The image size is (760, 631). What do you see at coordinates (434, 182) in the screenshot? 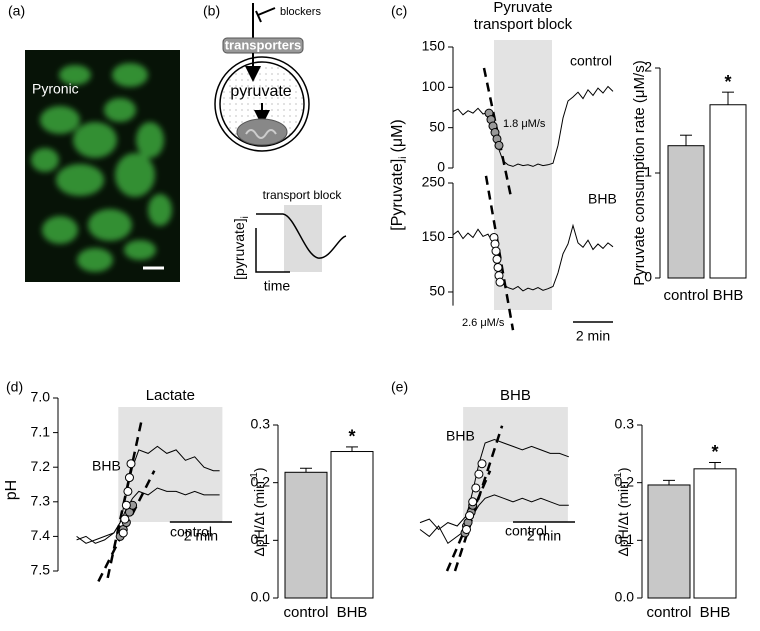
I see `y-tick-label: 250` at bounding box center [434, 182].